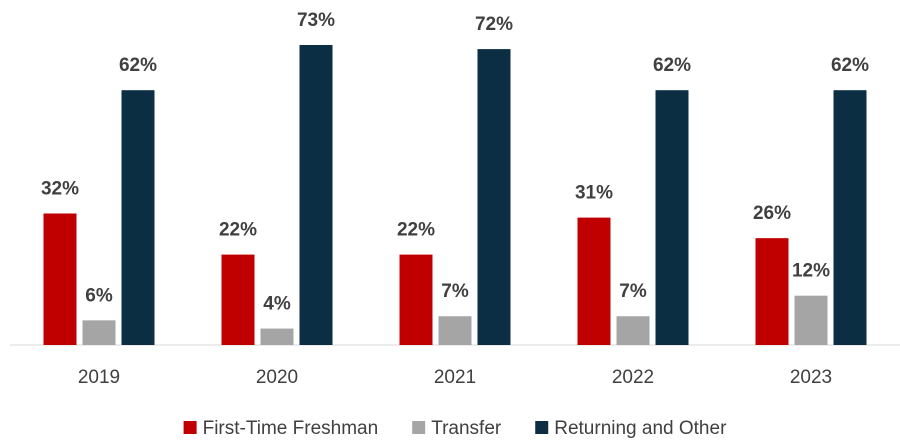  Describe the element at coordinates (811, 377) in the screenshot. I see `x-tick-label: 2023` at that location.